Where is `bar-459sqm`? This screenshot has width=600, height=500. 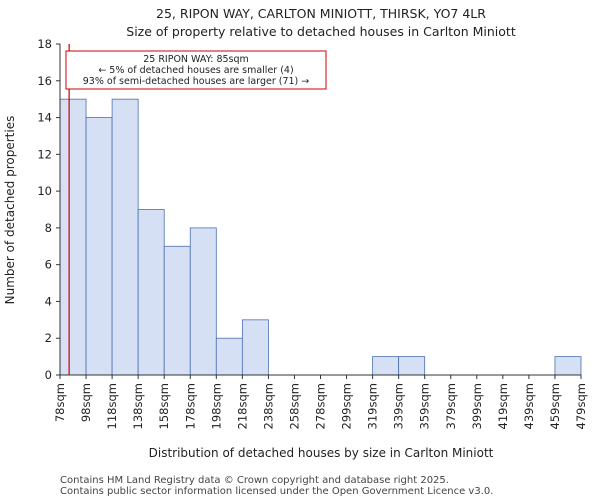 bar-459sqm is located at coordinates (568, 366).